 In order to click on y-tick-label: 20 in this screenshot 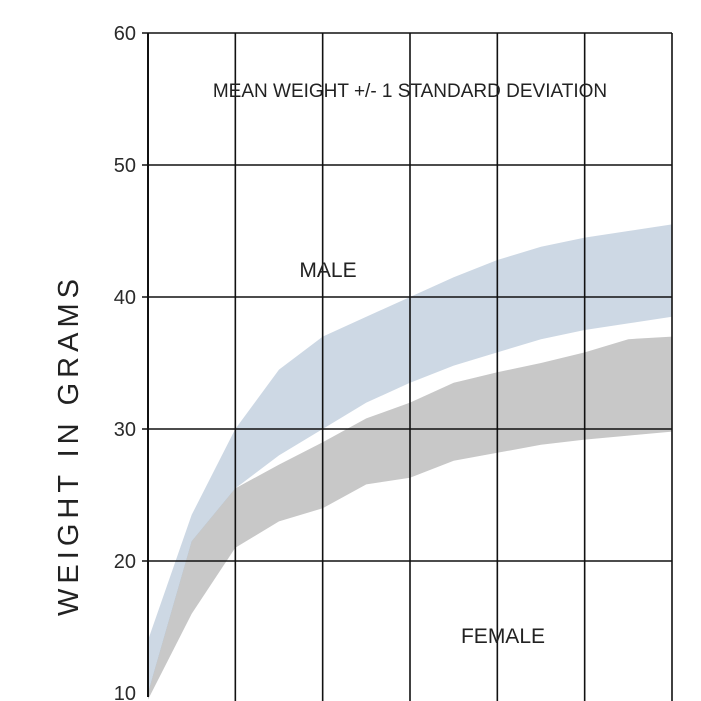, I will do `click(125, 562)`.